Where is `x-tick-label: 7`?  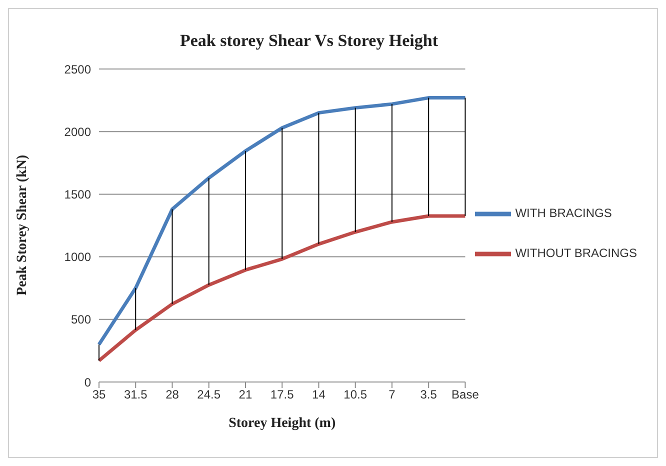
x-tick-label: 7 is located at coordinates (392, 395).